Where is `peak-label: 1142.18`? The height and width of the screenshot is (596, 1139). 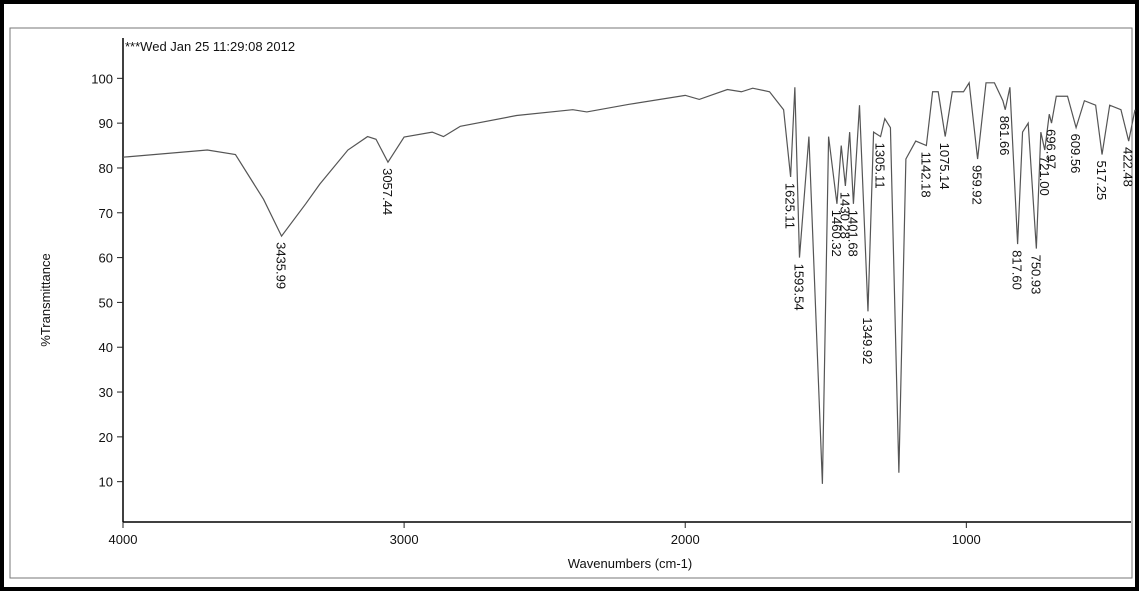 peak-label: 1142.18 is located at coordinates (925, 175).